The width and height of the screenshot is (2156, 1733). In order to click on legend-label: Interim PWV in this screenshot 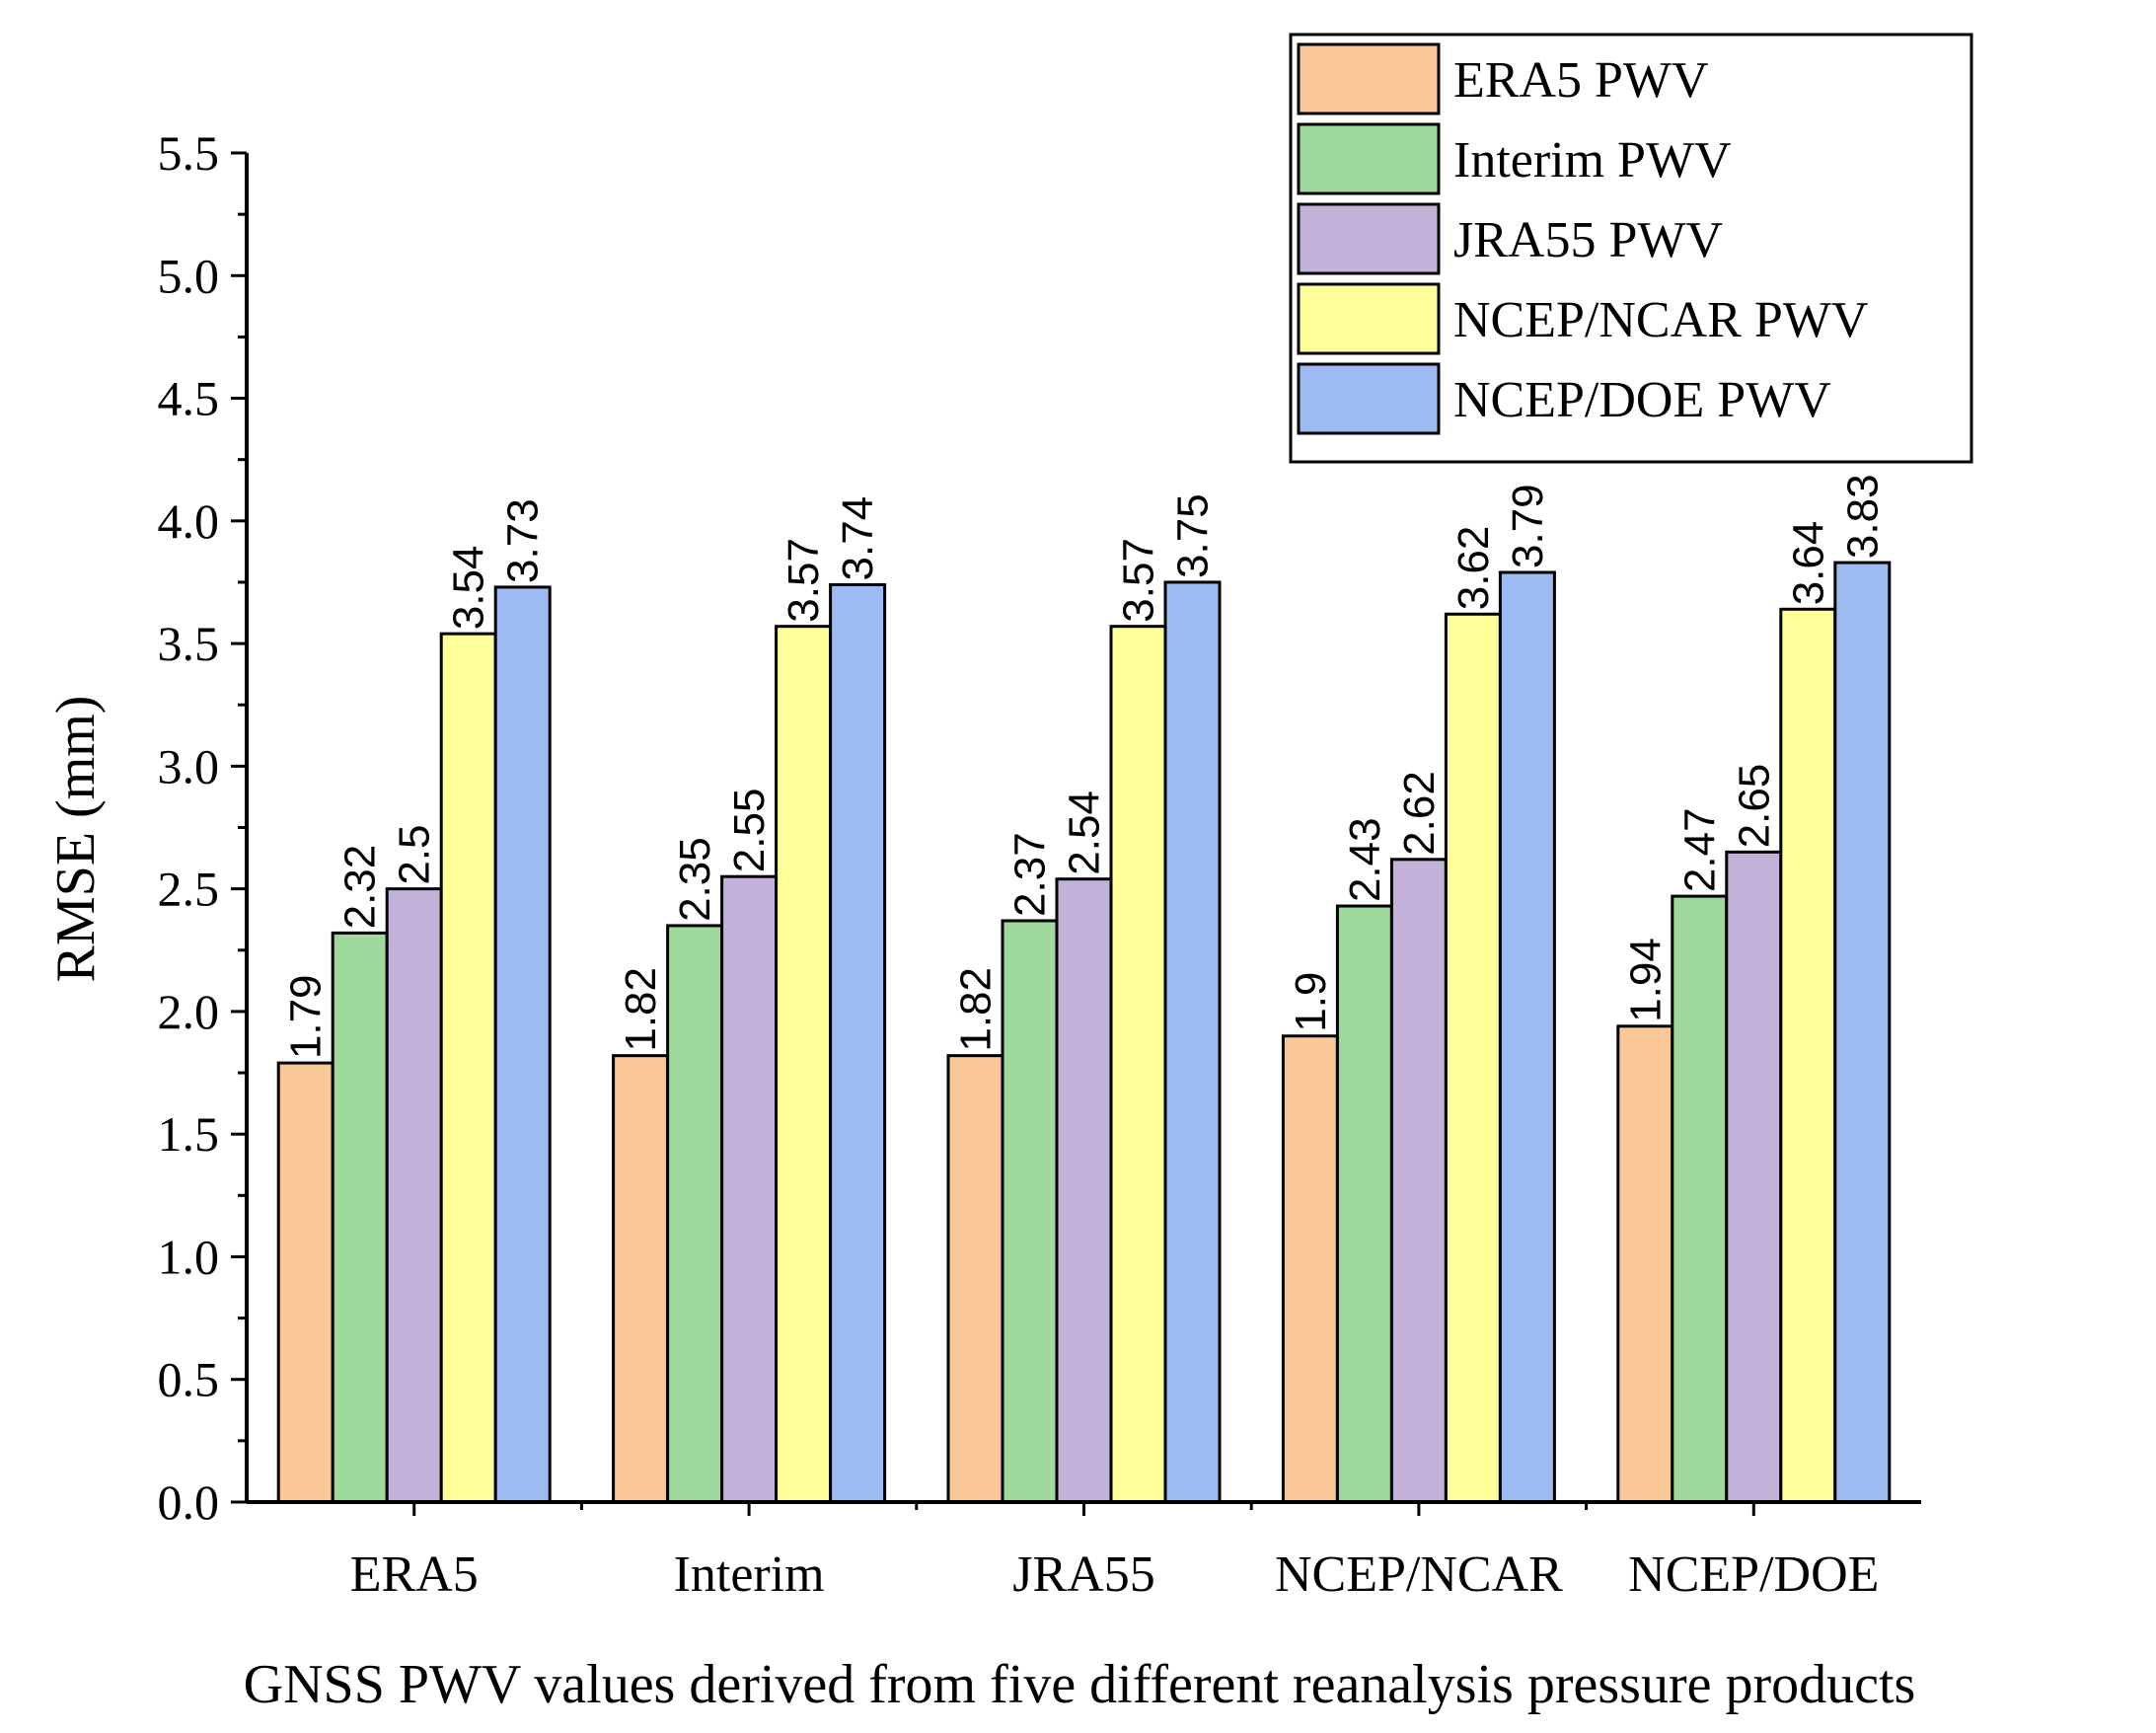, I will do `click(1592, 160)`.